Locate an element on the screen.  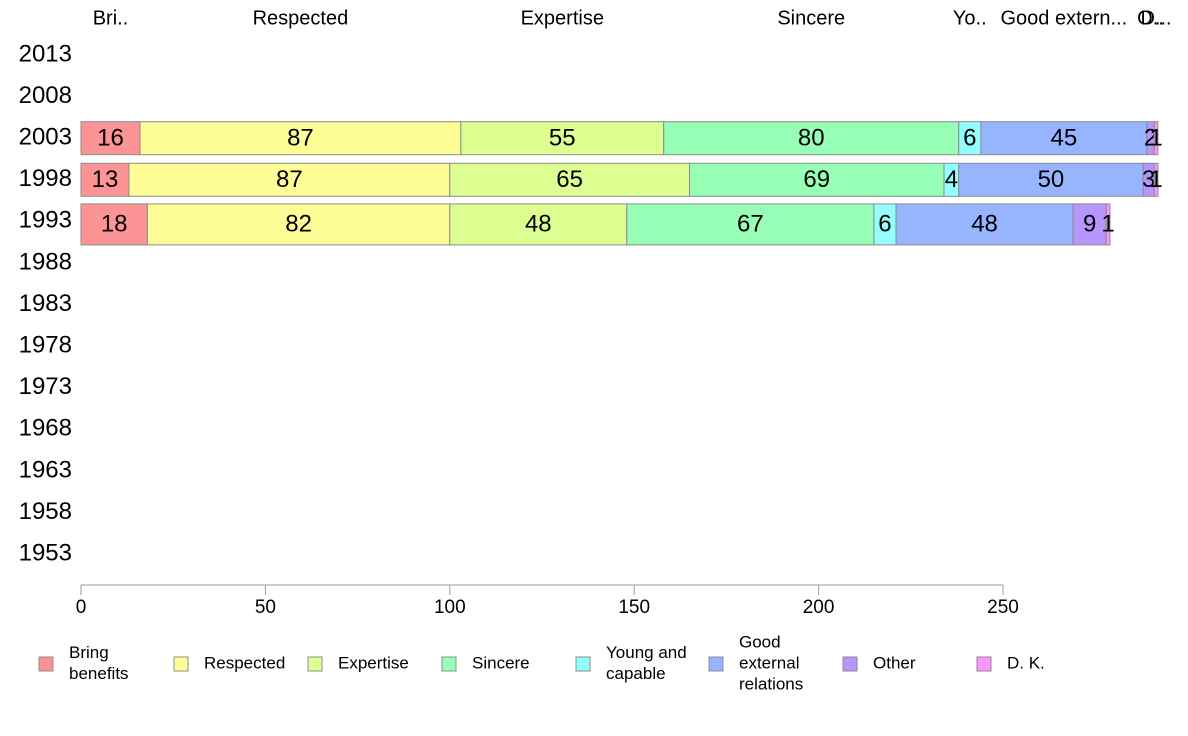
series-column-label: O.. is located at coordinates (1150, 18).